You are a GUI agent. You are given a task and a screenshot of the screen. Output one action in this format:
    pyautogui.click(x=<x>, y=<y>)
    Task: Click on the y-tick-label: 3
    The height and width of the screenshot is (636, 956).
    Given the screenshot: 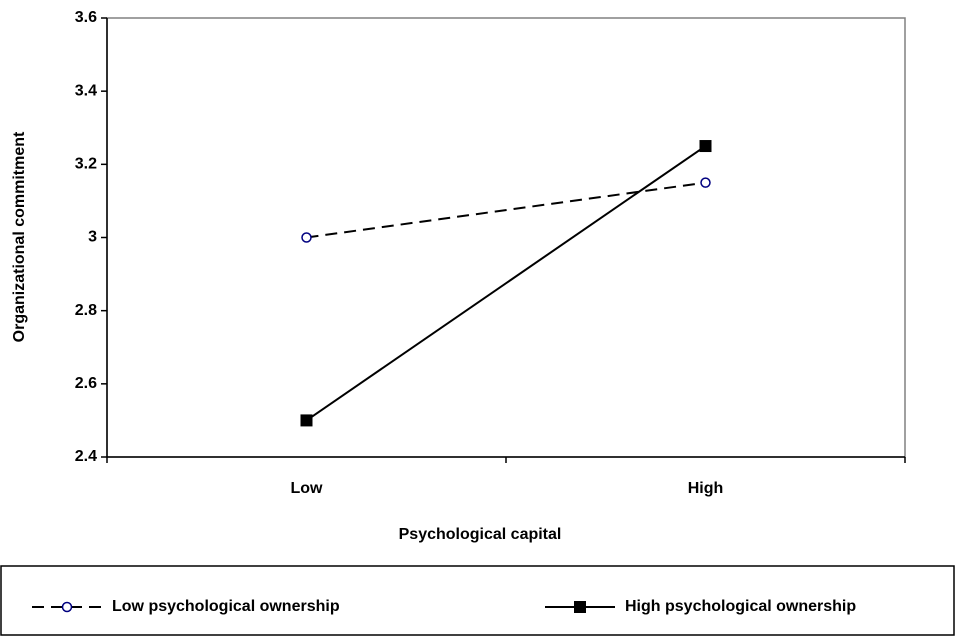 What is the action you would take?
    pyautogui.click(x=92, y=237)
    